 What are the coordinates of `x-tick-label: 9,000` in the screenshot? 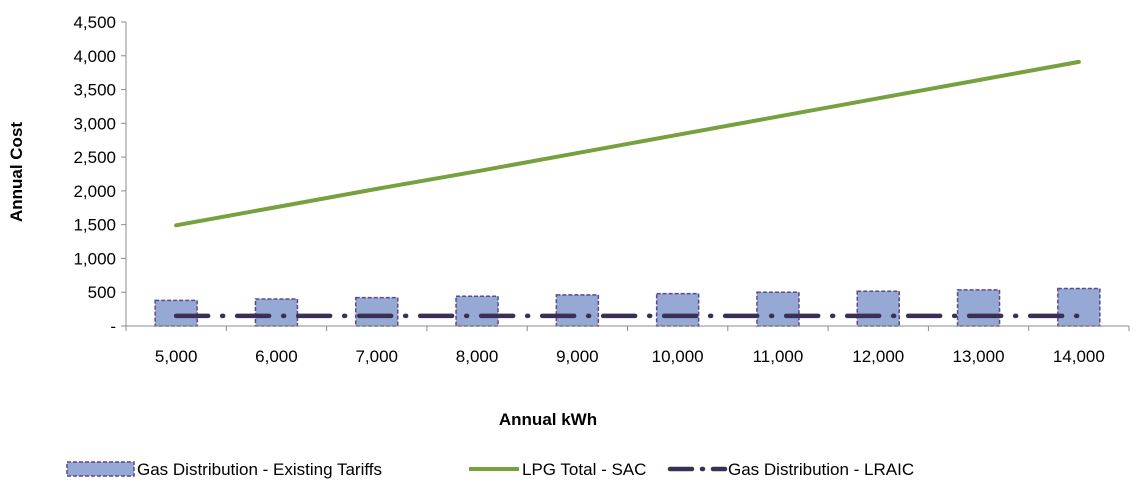 It's located at (577, 356).